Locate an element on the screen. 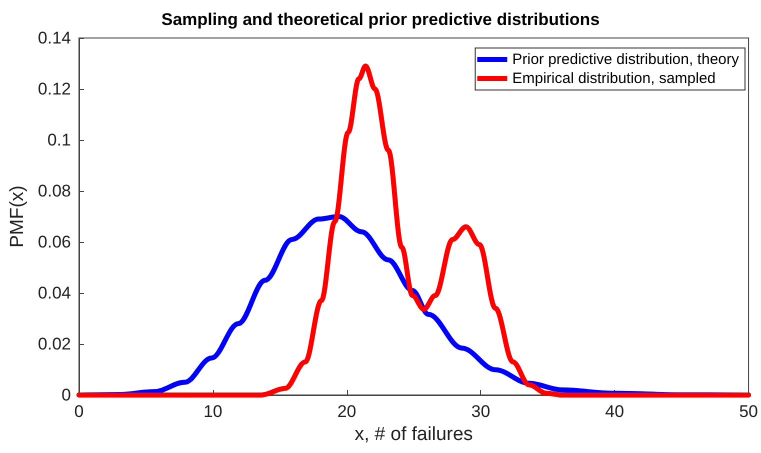 This screenshot has height=453, width=761. legend-label: Empirical distribution, sampled is located at coordinates (614, 78).